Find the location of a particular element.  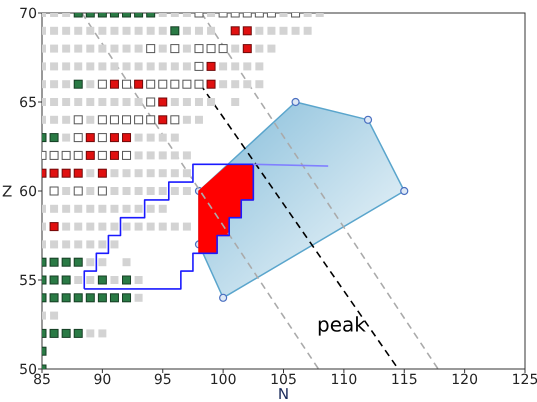

x-tick-label: 90 is located at coordinates (102, 380).